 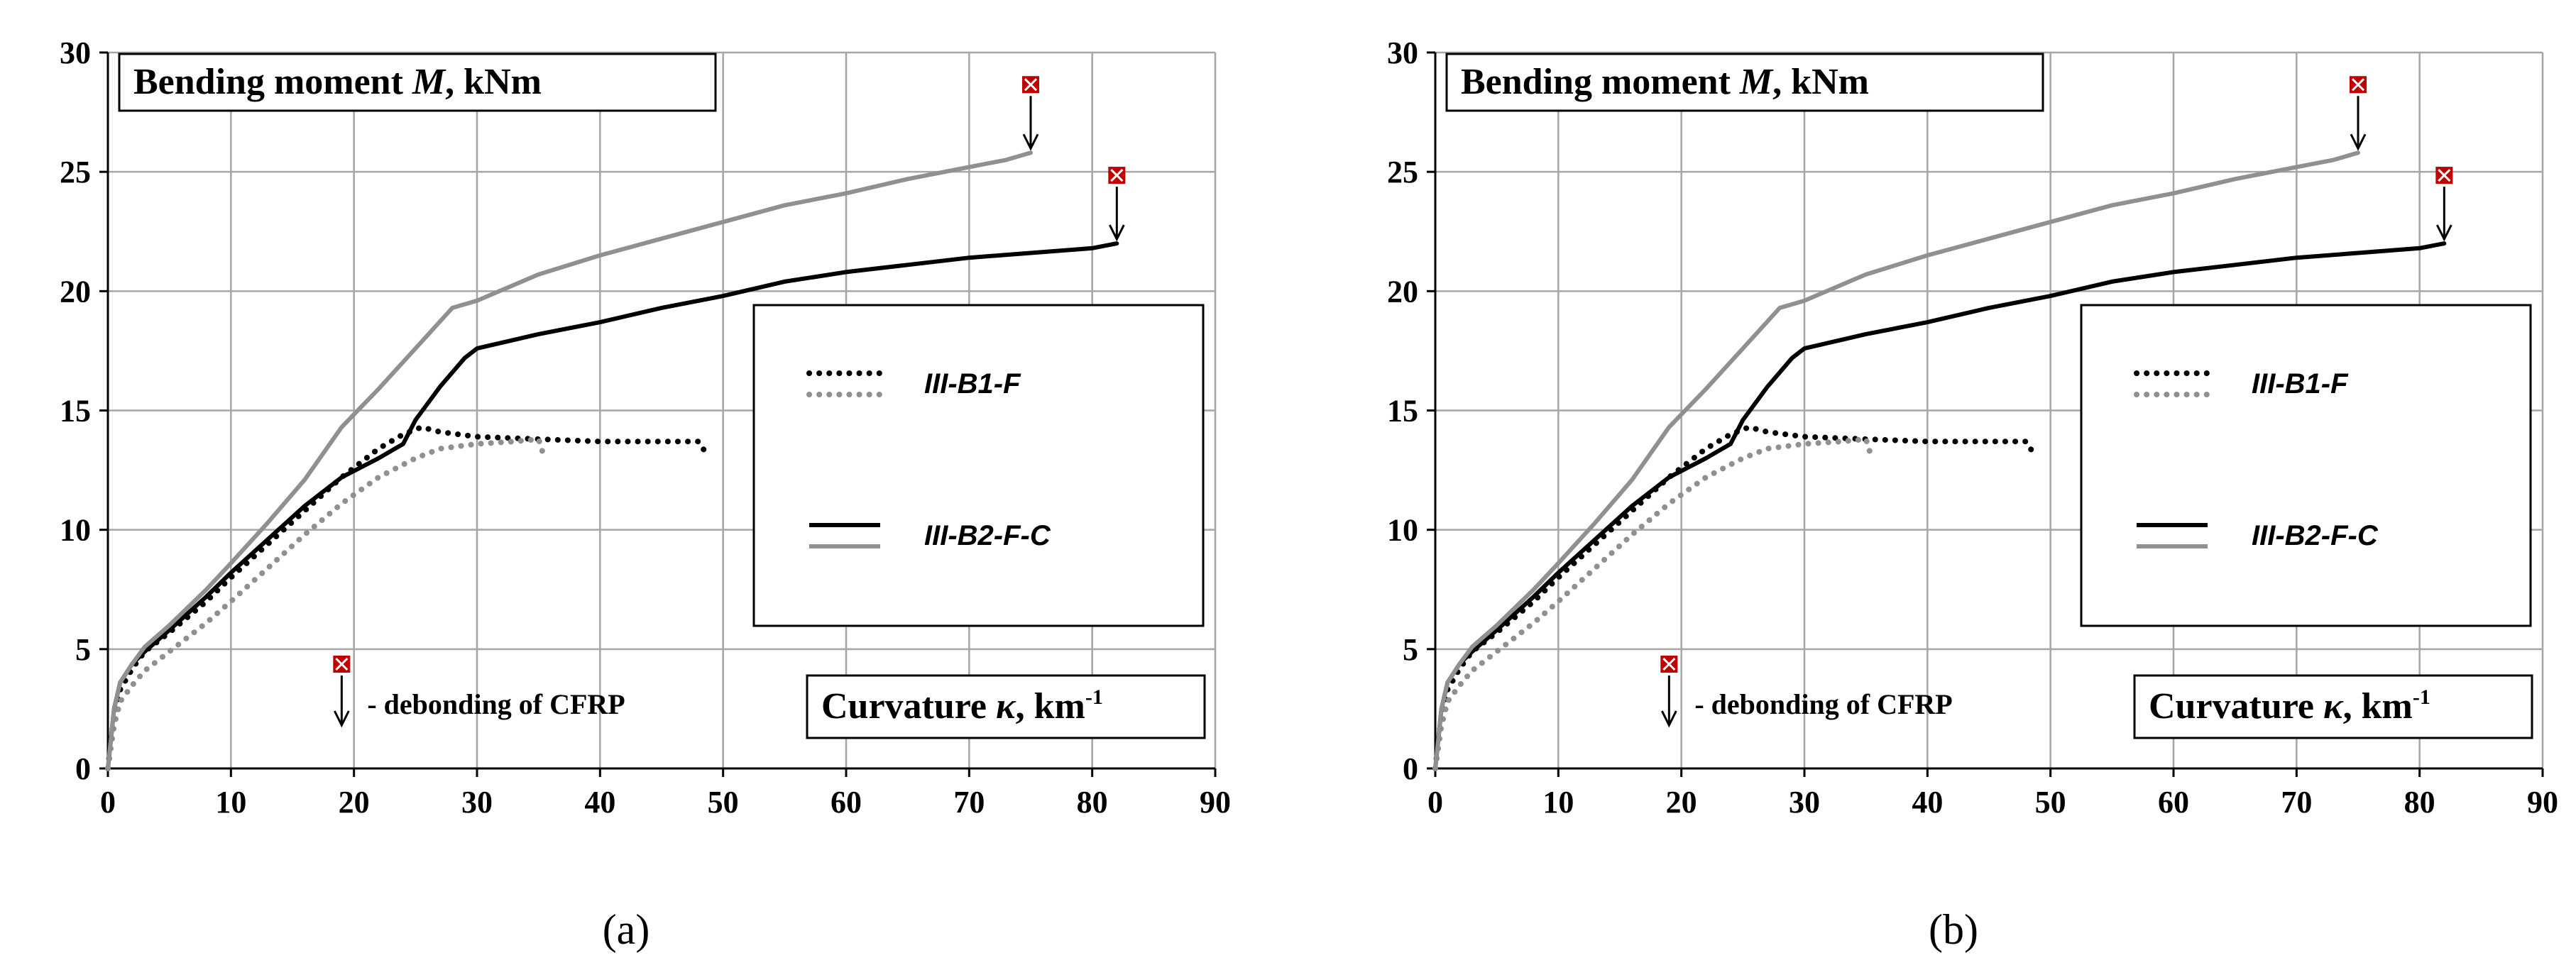 What do you see at coordinates (1953, 929) in the screenshot?
I see `panel-label: (b)` at bounding box center [1953, 929].